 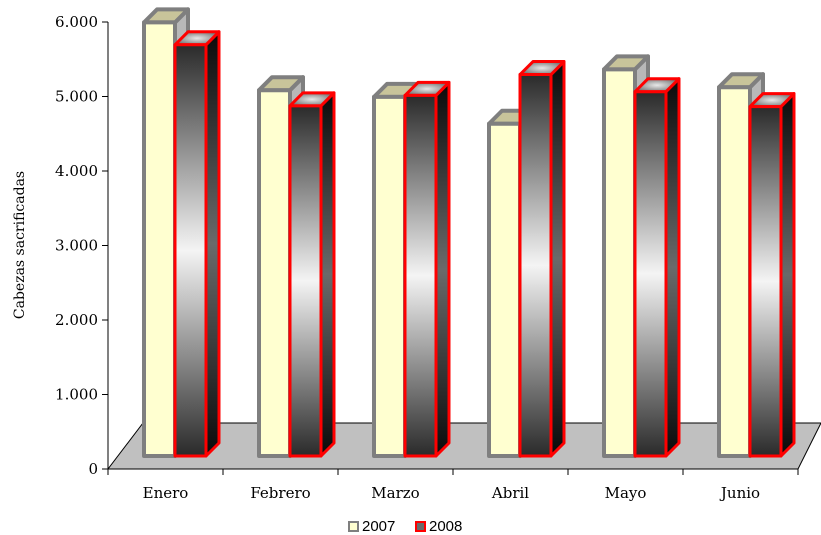 I want to click on bar-2008-junio, so click(x=772, y=275).